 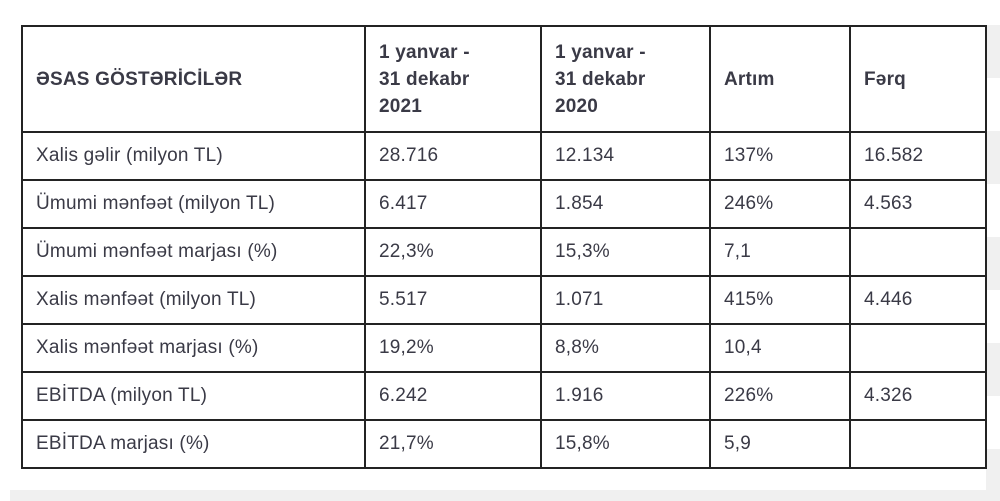 What do you see at coordinates (193, 348) in the screenshot?
I see `row-label: Xalis mənfəət marjası (%)` at bounding box center [193, 348].